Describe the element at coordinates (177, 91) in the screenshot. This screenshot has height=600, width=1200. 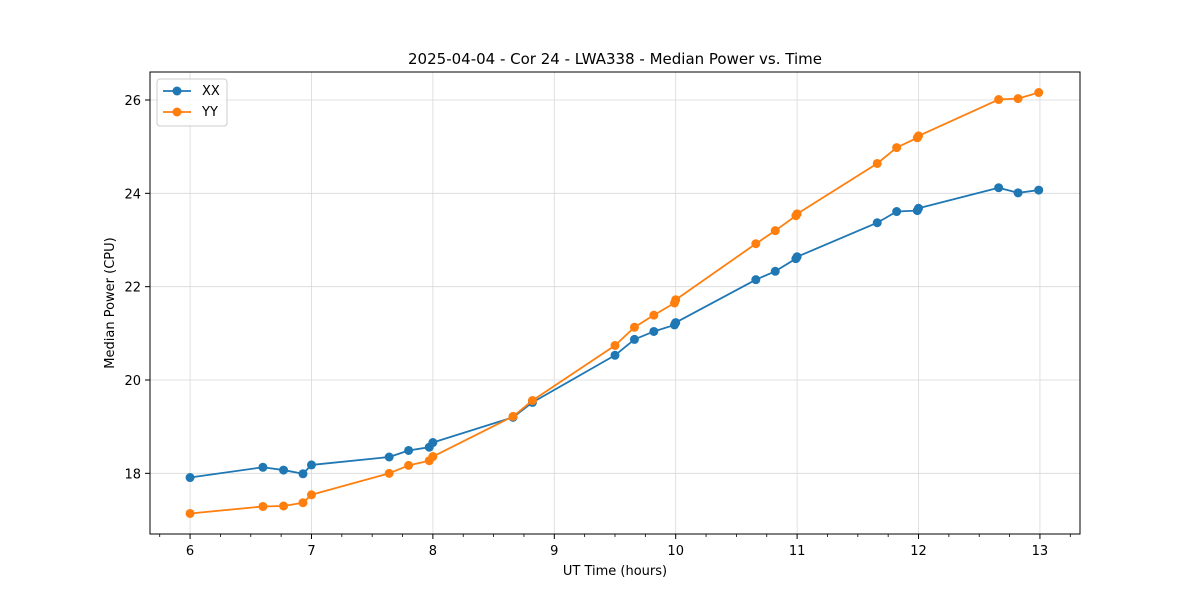
I see `legend-marker-xx` at that location.